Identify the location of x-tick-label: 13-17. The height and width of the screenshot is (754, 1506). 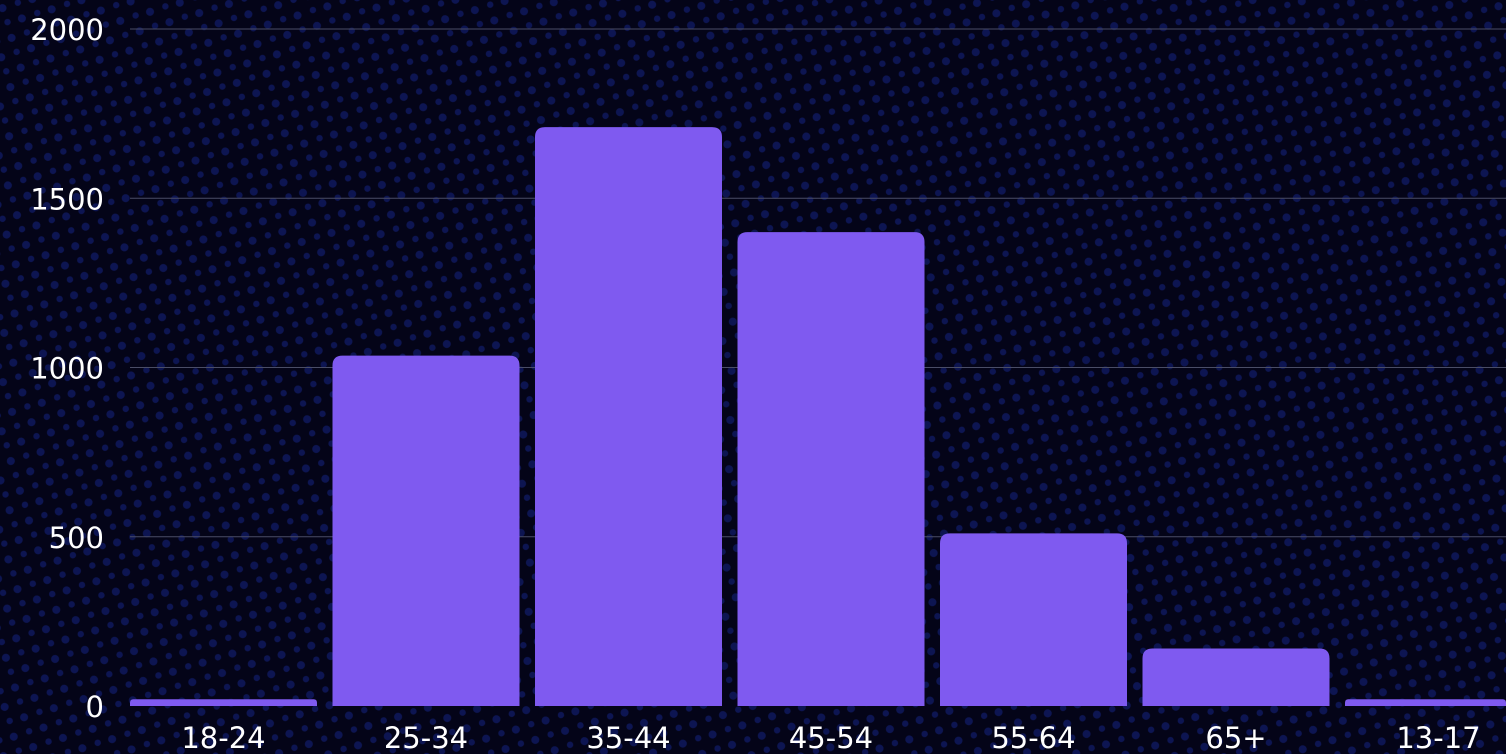
(1438, 737).